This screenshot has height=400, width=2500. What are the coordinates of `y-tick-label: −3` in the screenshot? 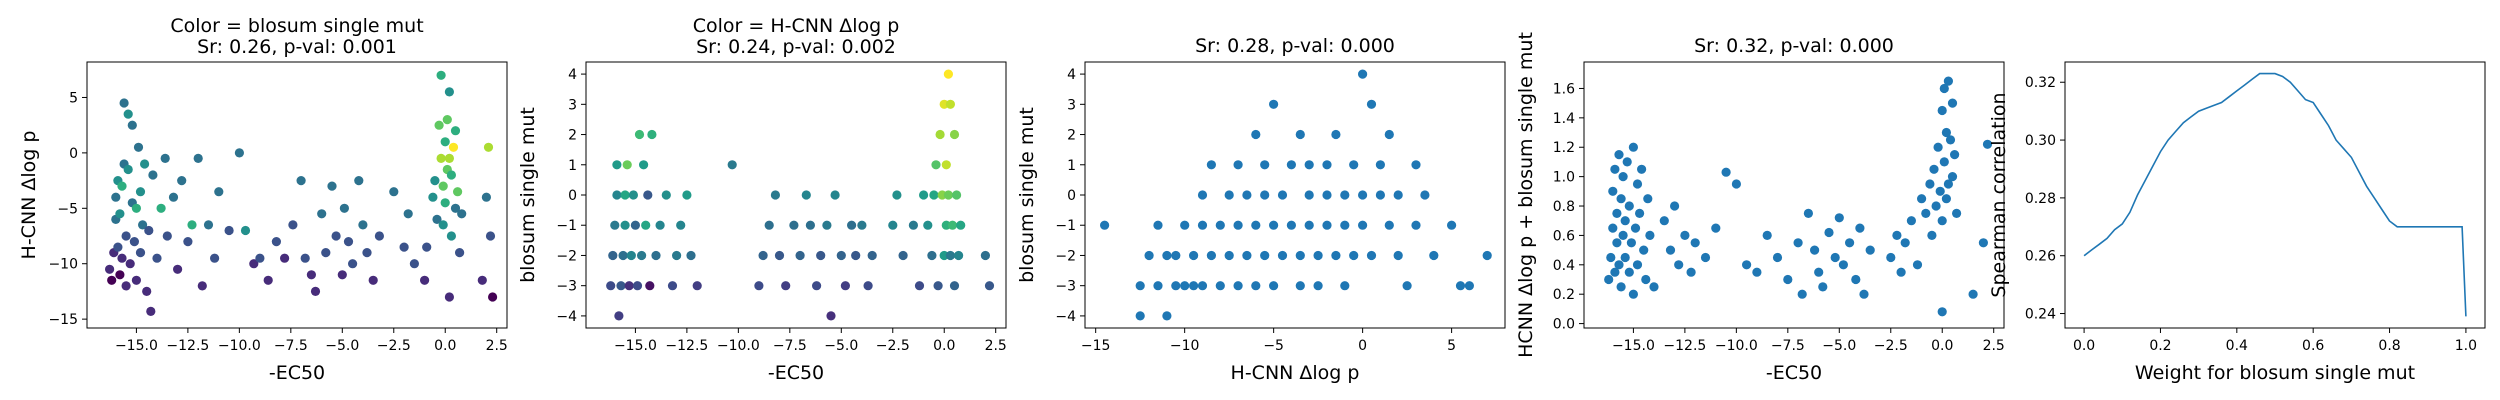 It's located at (1065, 287).